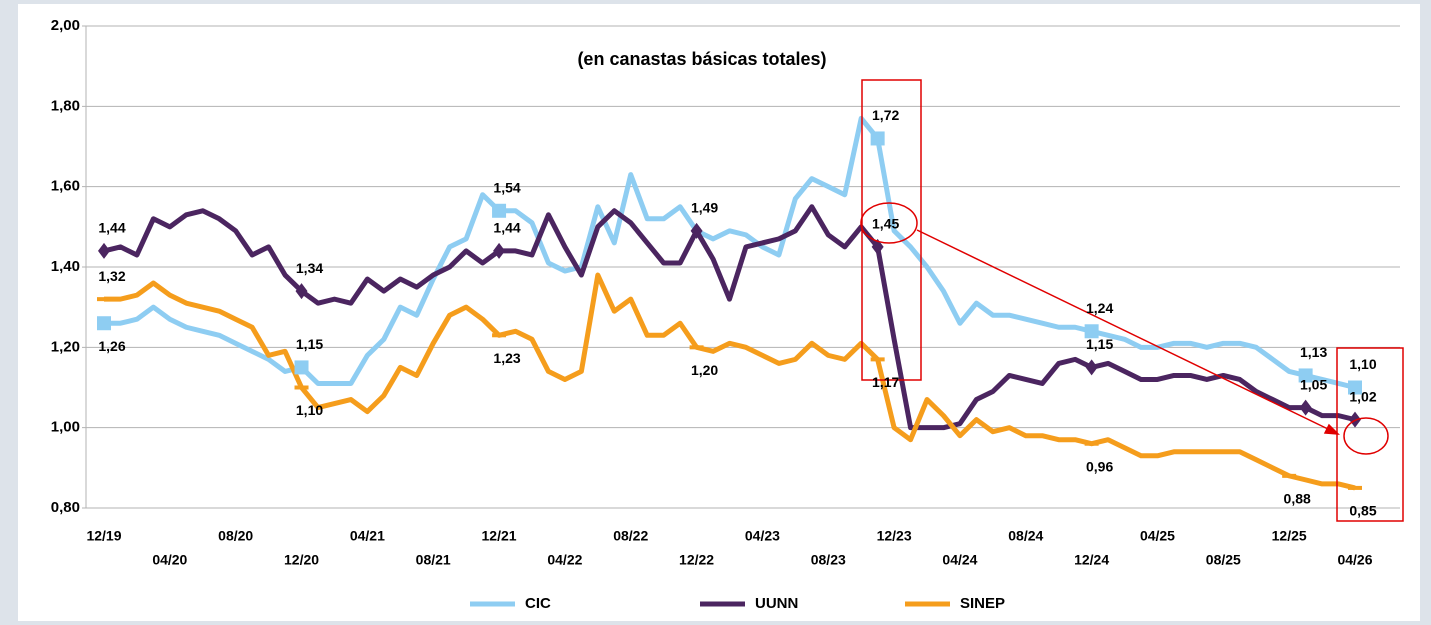 The image size is (1431, 625). Describe the element at coordinates (1289, 536) in the screenshot. I see `x-tick-label: 12/25` at that location.